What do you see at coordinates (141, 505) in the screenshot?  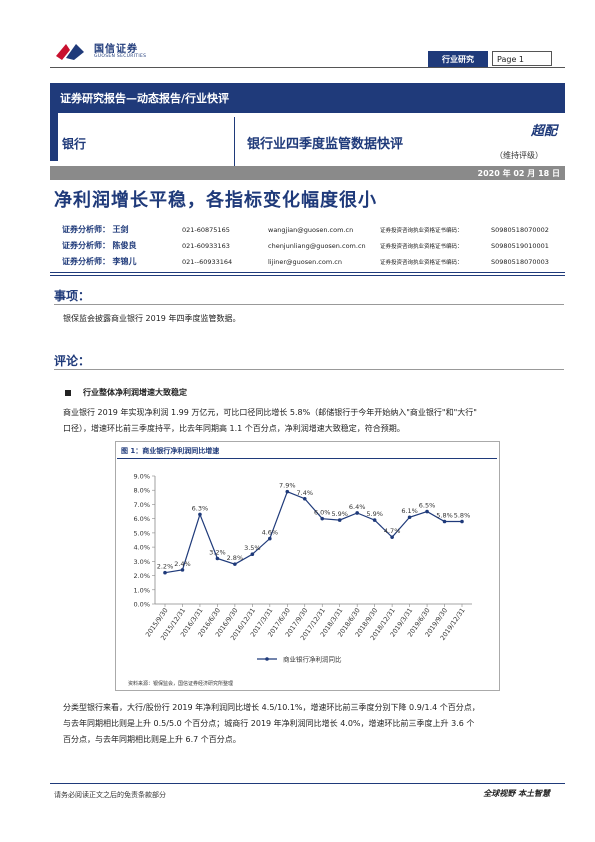 I see `y-tick-label: 7.0%` at bounding box center [141, 505].